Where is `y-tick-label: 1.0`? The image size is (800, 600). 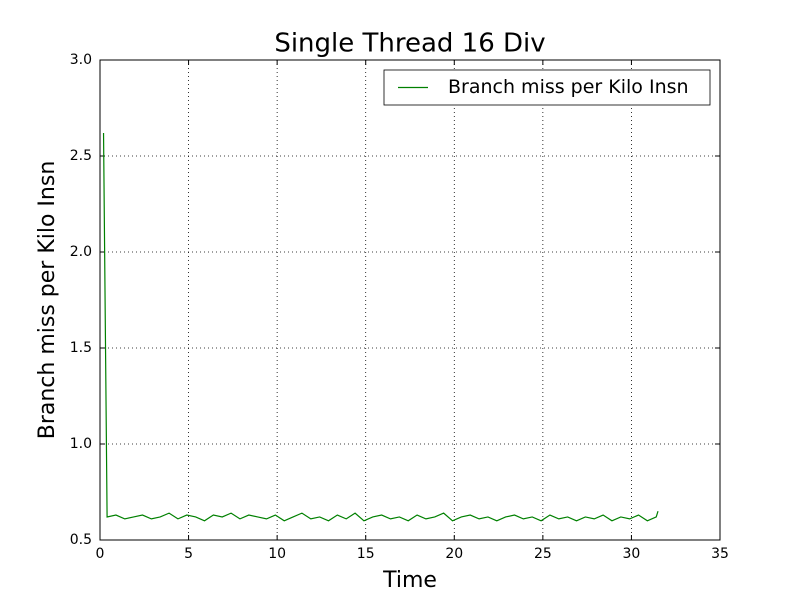 y-tick-label: 1.0 is located at coordinates (81, 444).